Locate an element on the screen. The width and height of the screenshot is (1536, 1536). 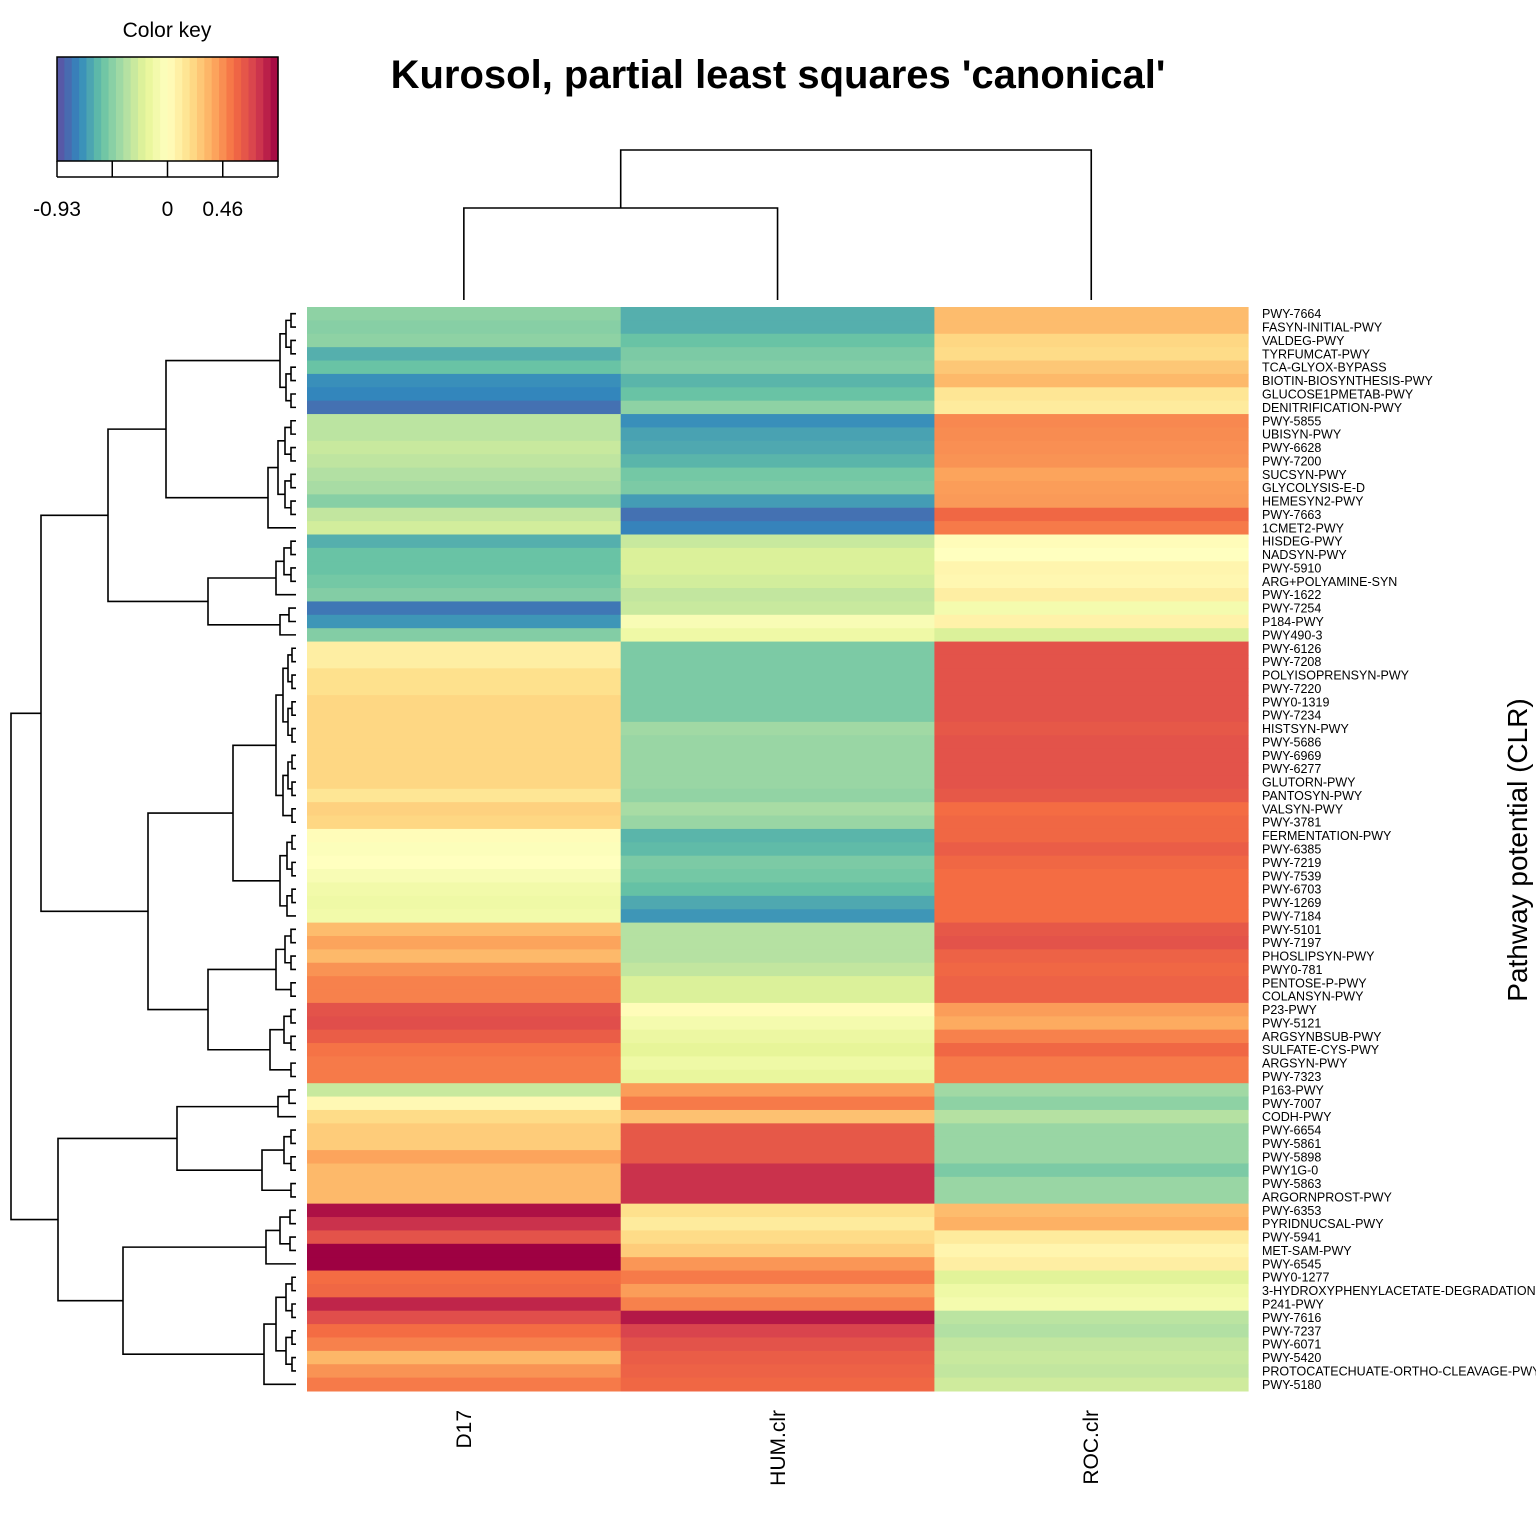
row-label: PWY-5180 is located at coordinates (1291, 1385).